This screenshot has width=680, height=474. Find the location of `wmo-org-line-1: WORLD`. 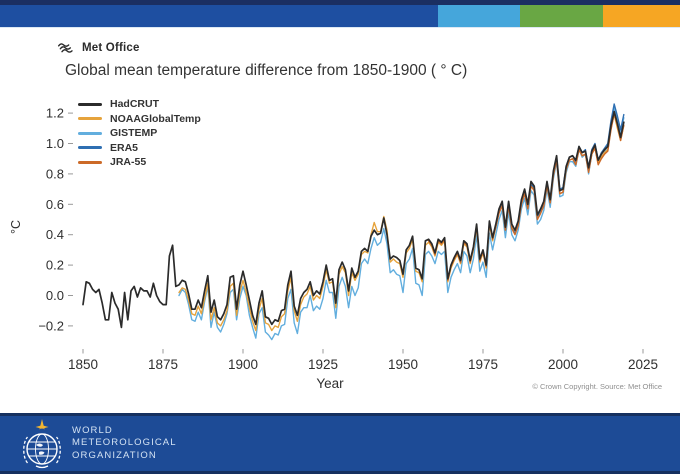

wmo-org-line-1: WORLD is located at coordinates (92, 430).